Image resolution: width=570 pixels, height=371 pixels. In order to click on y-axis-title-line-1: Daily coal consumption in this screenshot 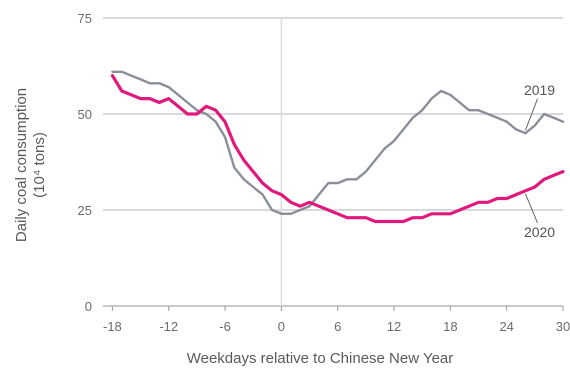, I will do `click(21, 165)`.